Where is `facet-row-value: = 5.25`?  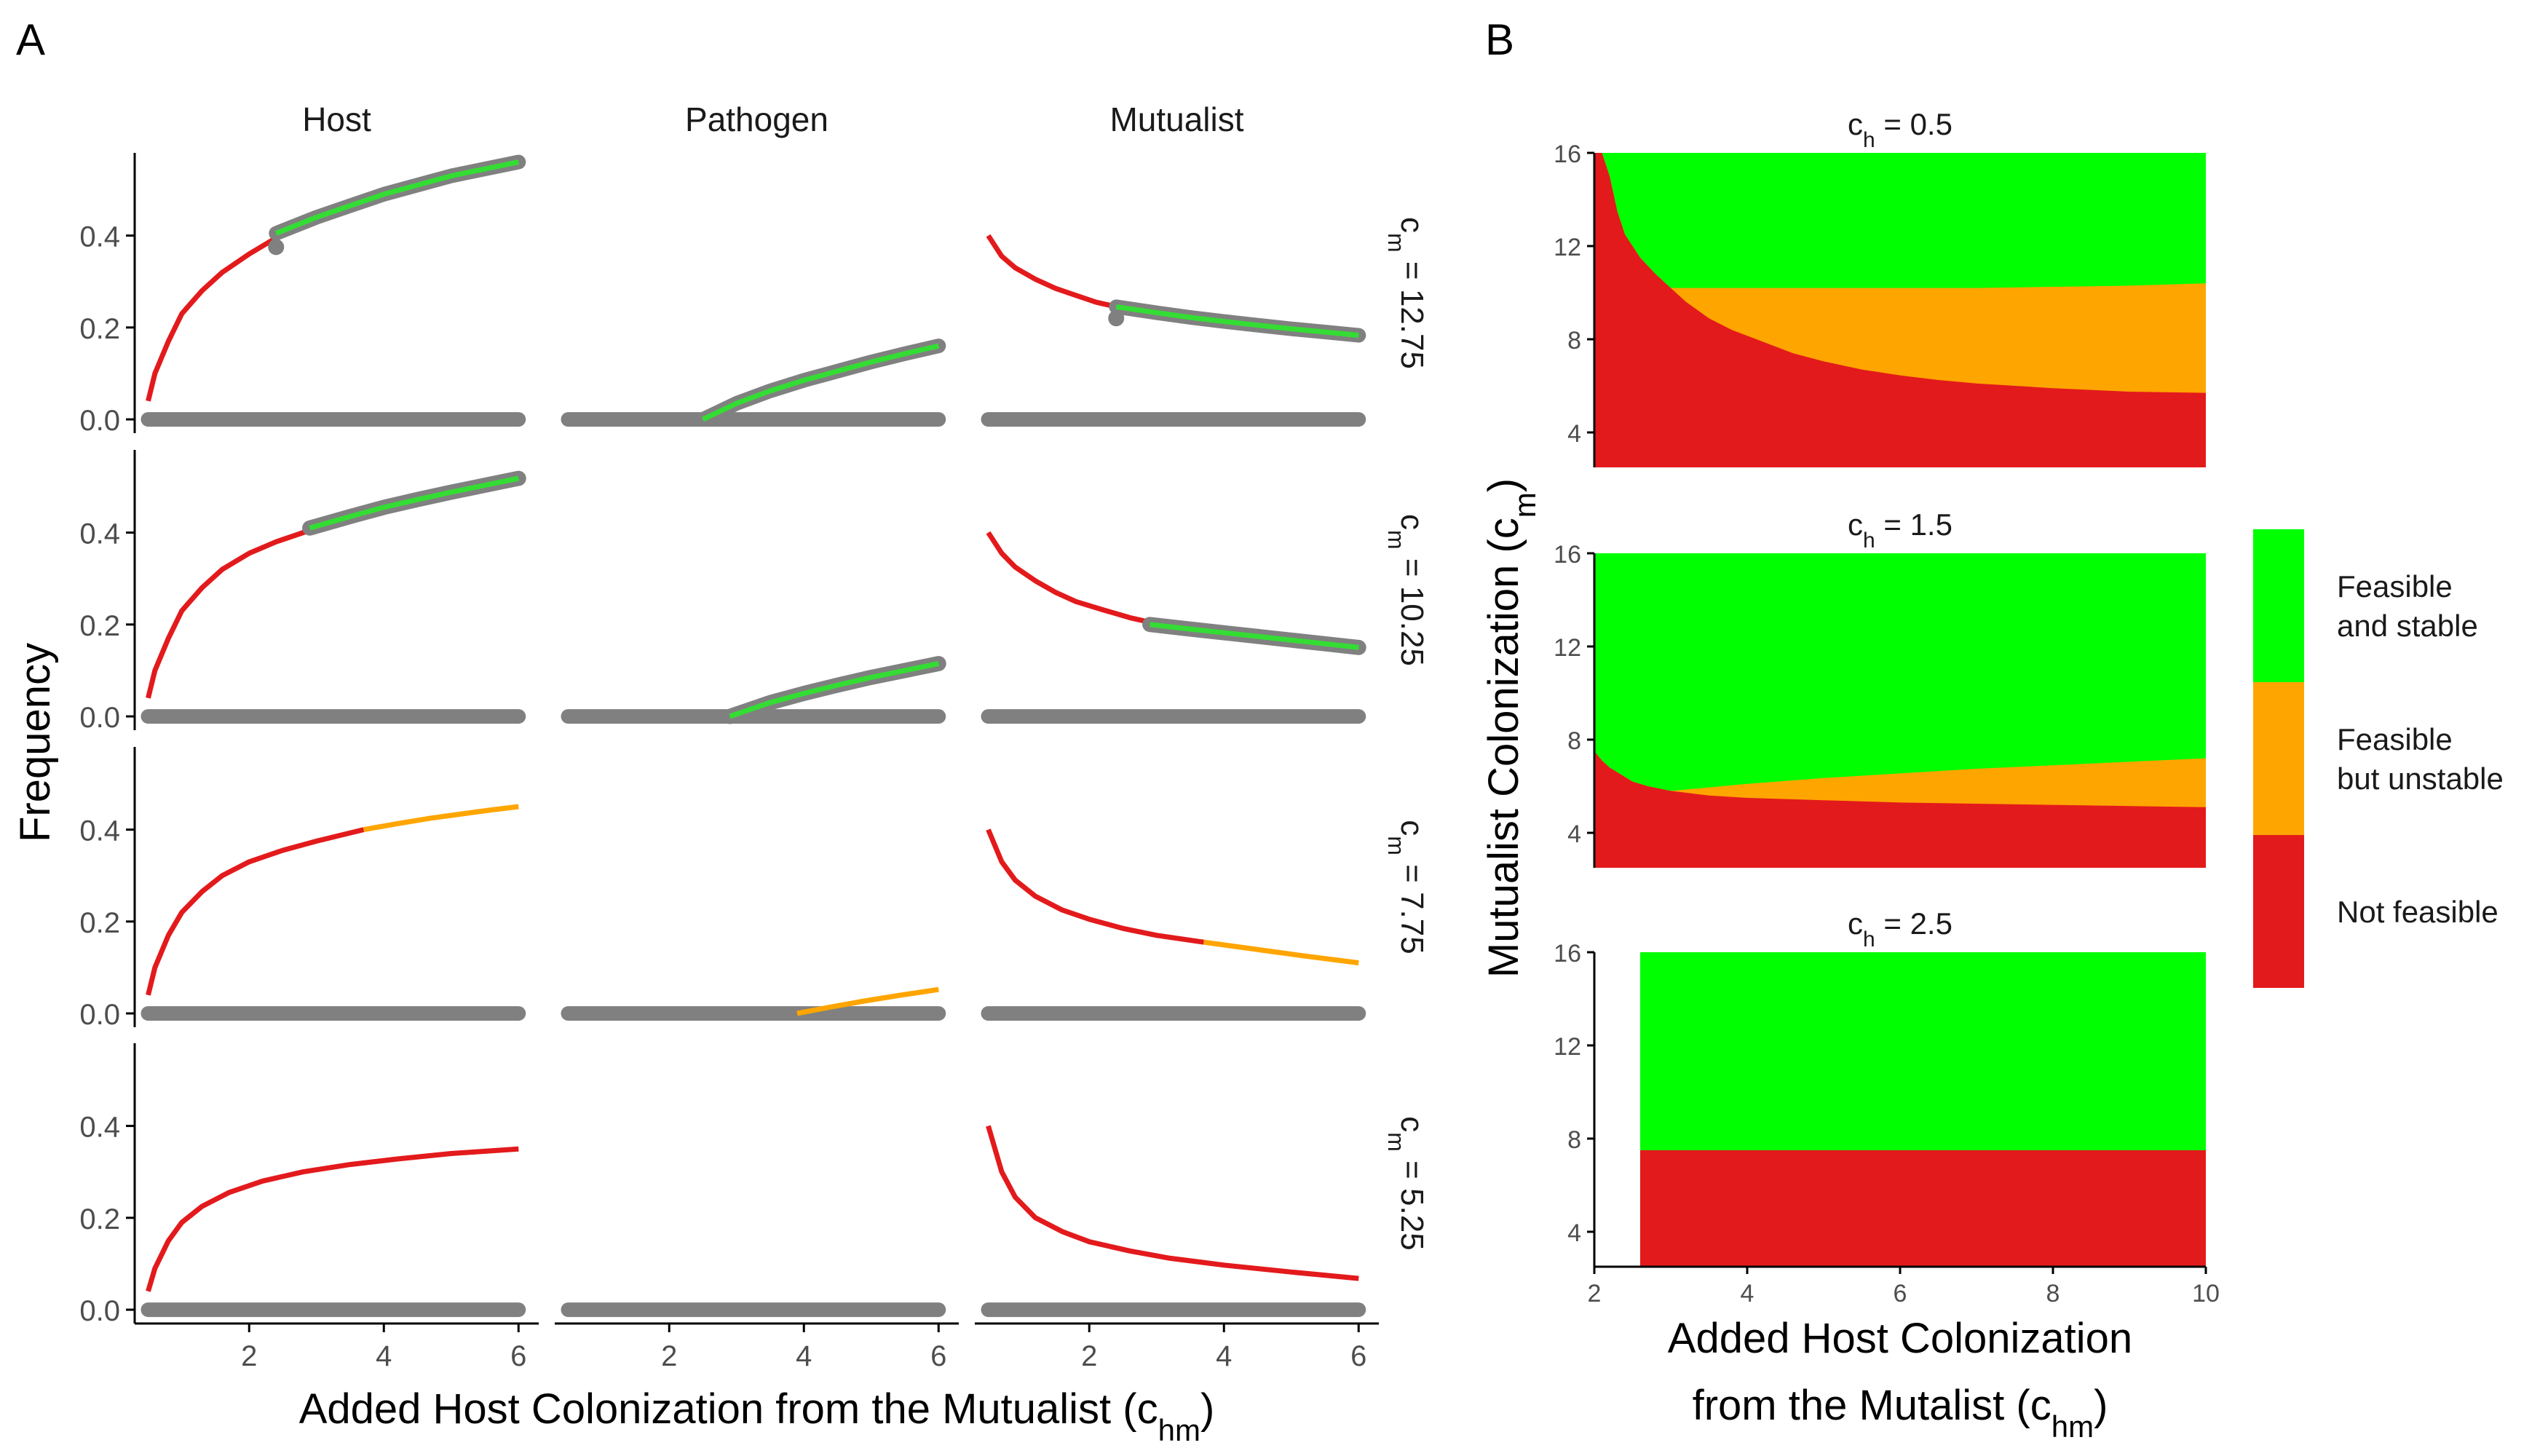
facet-row-value: = 5.25 is located at coordinates (1412, 1201).